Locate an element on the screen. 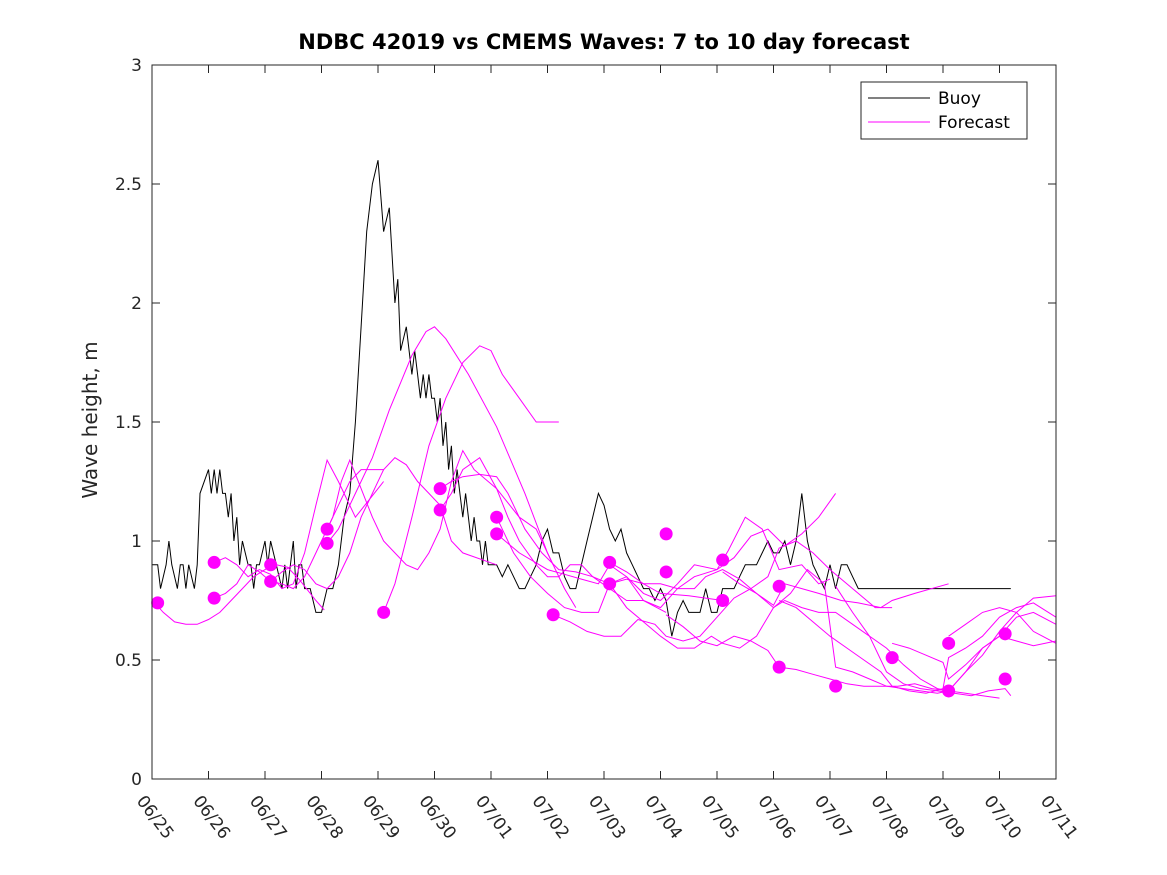 This screenshot has height=875, width=1167. x-tick-label: 07/06 is located at coordinates (776, 817).